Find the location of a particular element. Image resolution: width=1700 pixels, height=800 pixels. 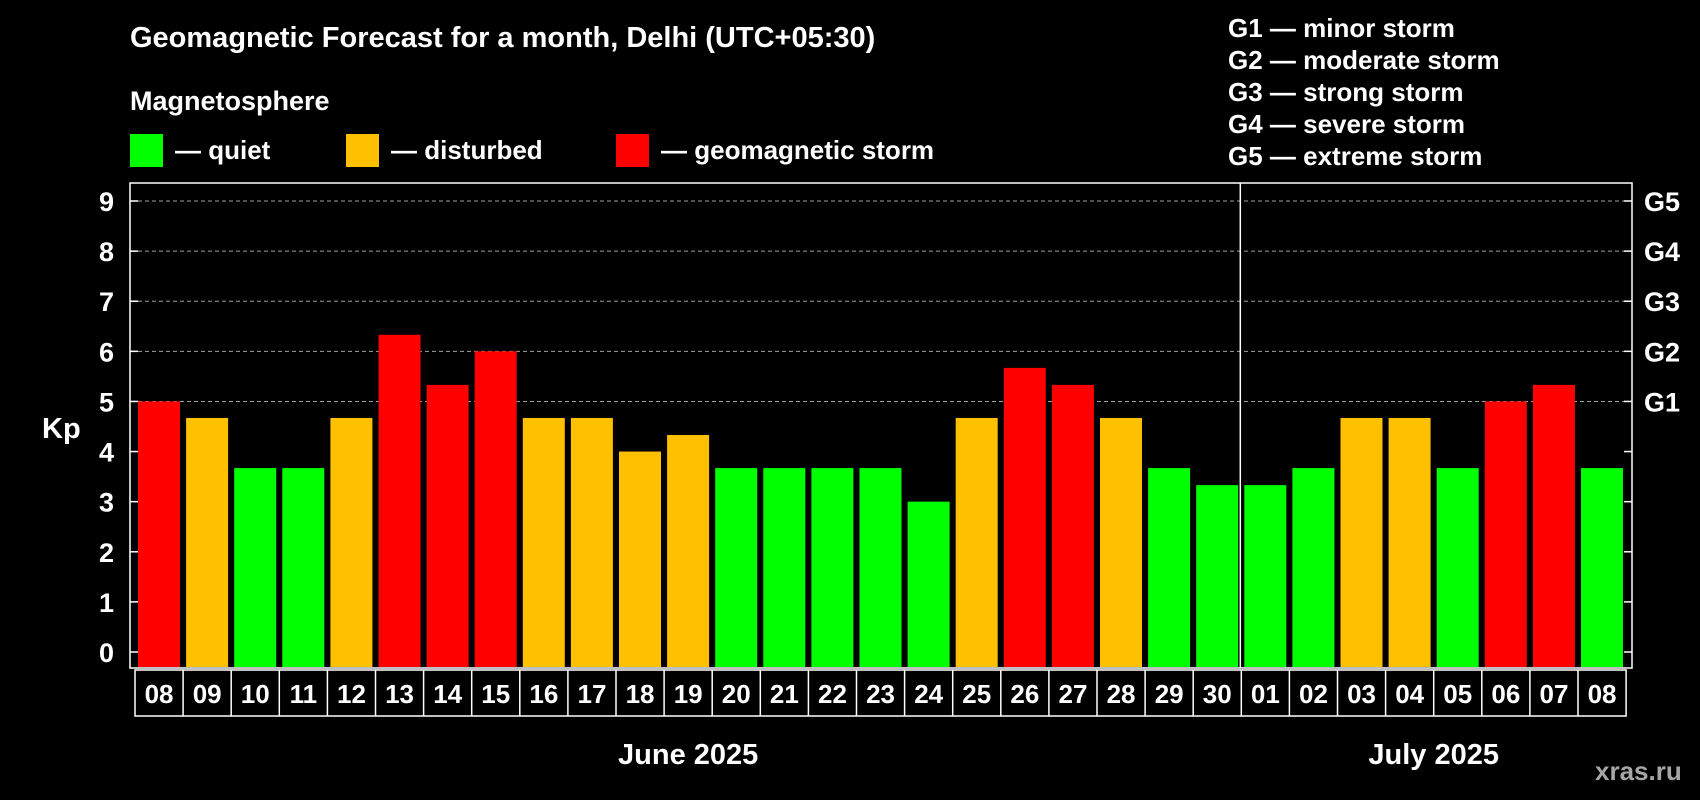

date-label-22: 30 is located at coordinates (1217, 694).